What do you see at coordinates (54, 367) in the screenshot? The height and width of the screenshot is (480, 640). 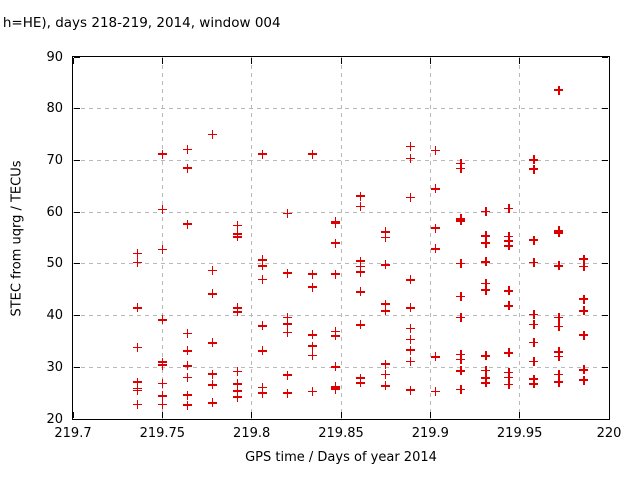 I see `y-tick-label: 30` at bounding box center [54, 367].